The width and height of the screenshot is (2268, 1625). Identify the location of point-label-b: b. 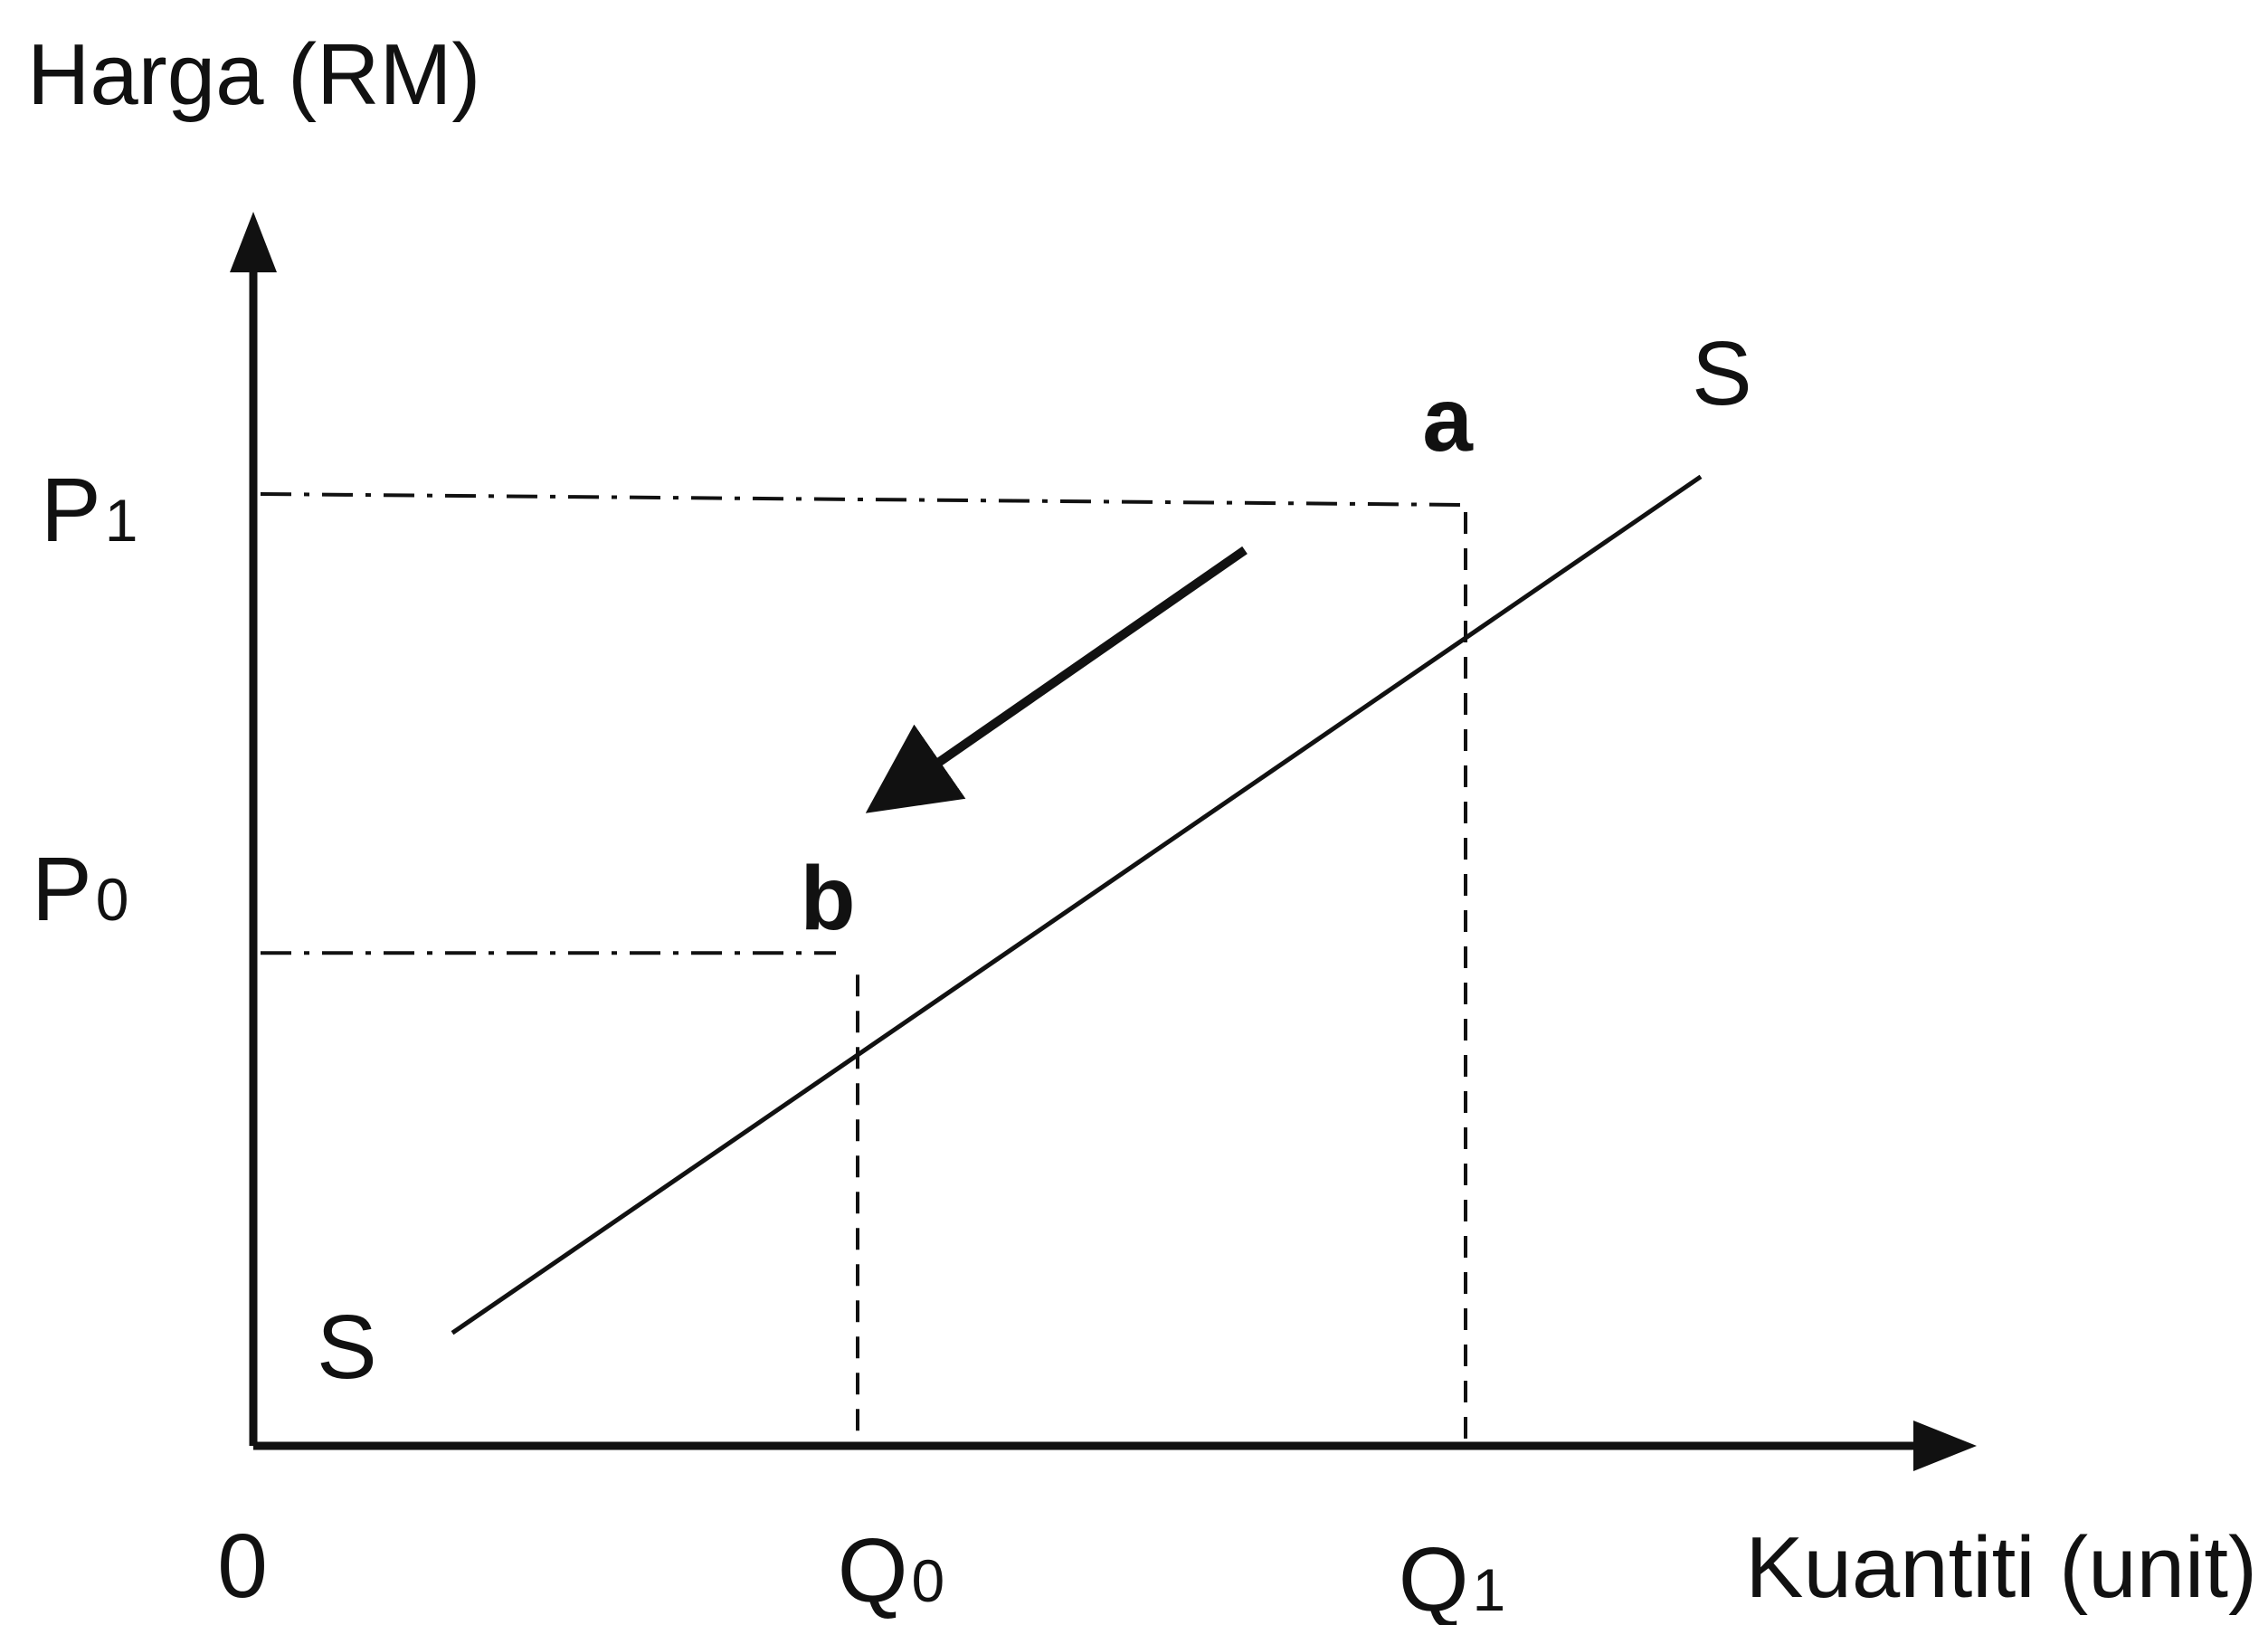
(827, 898).